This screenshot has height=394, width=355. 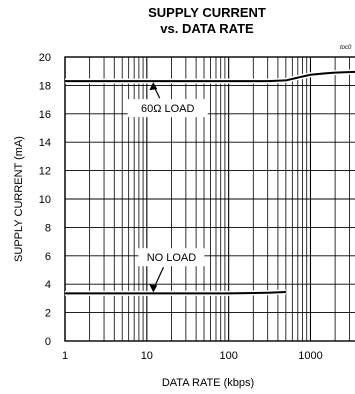 What do you see at coordinates (210, 76) in the screenshot?
I see `series-line-backdrop` at bounding box center [210, 76].